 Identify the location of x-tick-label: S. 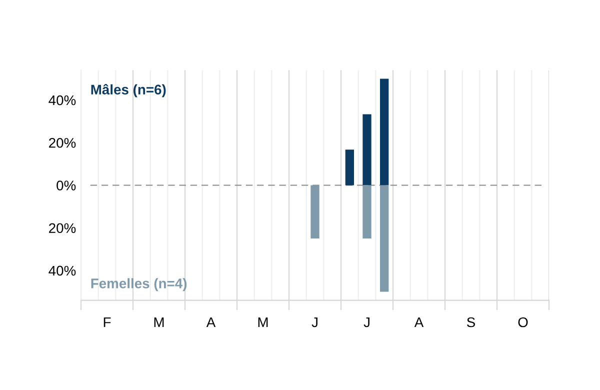
(471, 322).